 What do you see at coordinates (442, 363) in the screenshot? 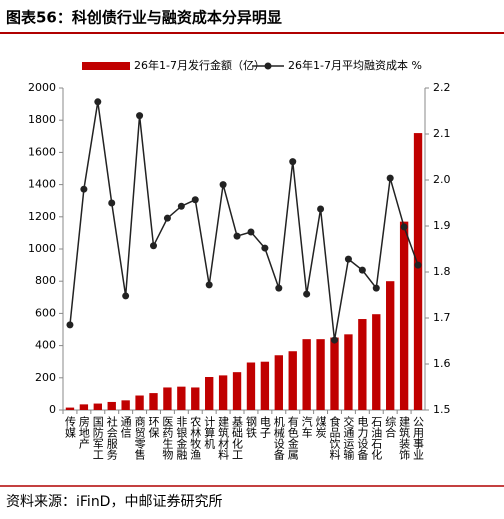
I see `y2-tick-label: 1.6` at bounding box center [442, 363].